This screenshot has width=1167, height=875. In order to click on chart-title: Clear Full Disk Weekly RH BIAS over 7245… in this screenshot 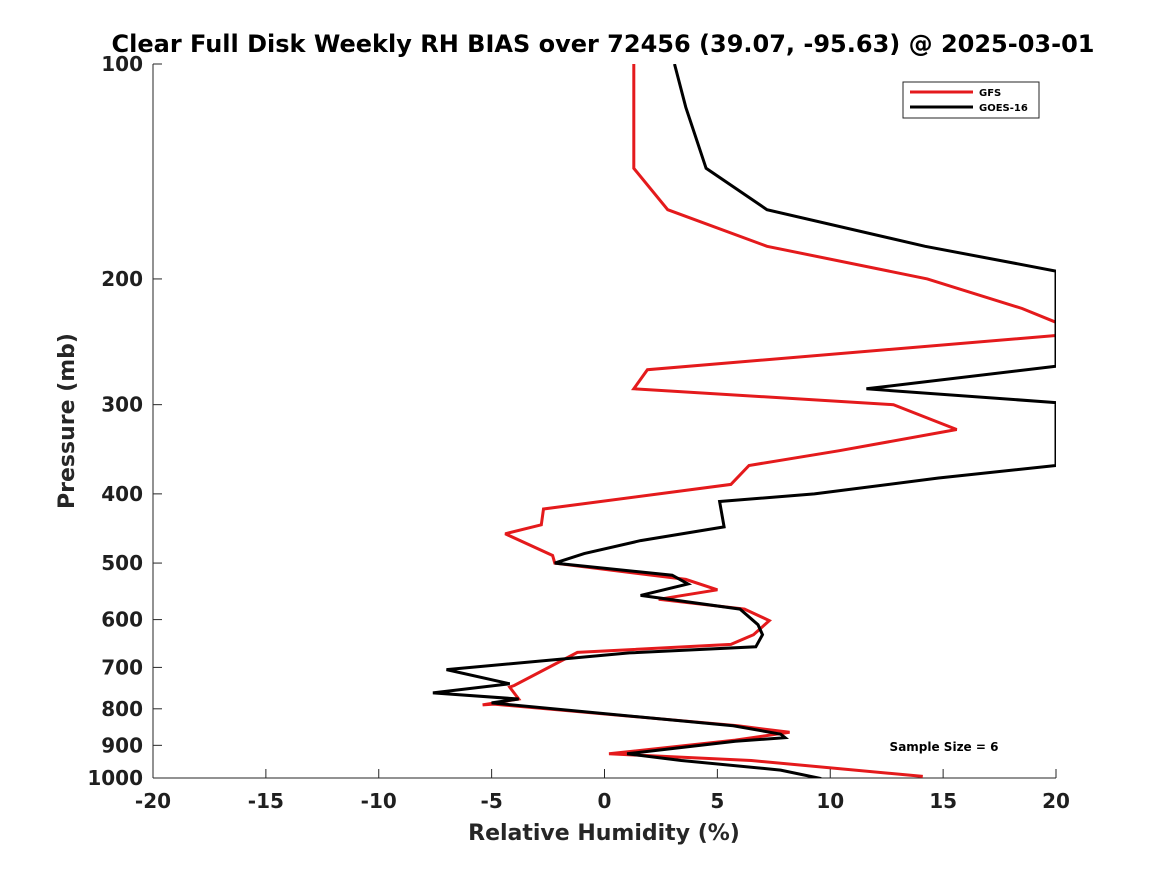, I will do `click(603, 44)`.